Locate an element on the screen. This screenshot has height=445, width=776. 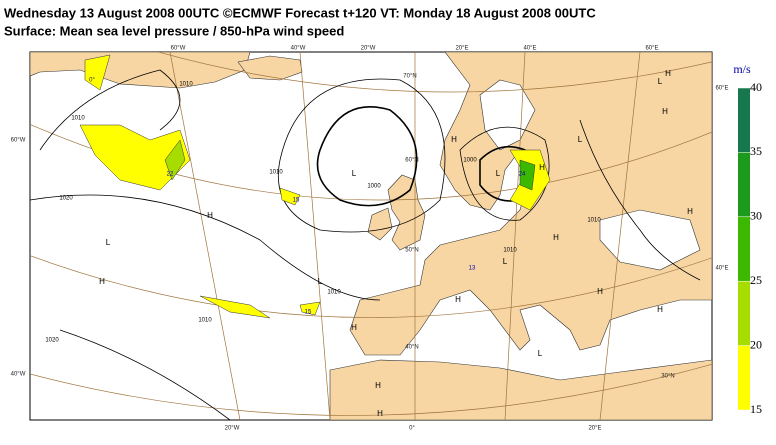
colorbar-label: 30 is located at coordinates (756, 216).